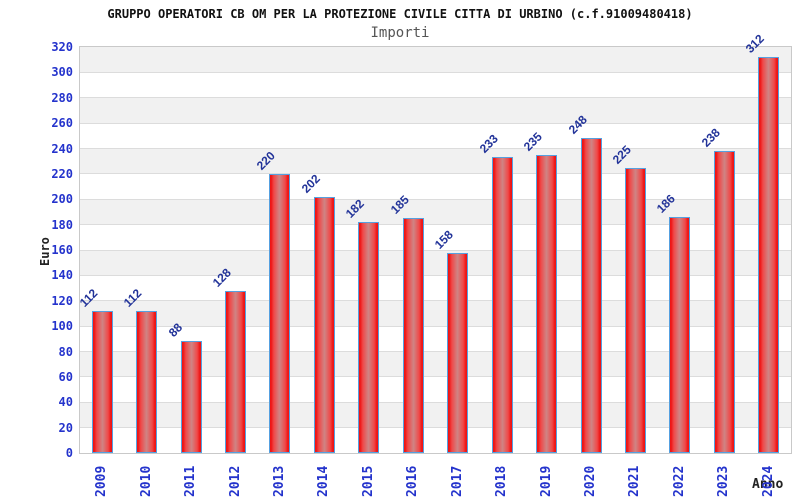  Describe the element at coordinates (236, 371) in the screenshot. I see `bar-2012` at that location.